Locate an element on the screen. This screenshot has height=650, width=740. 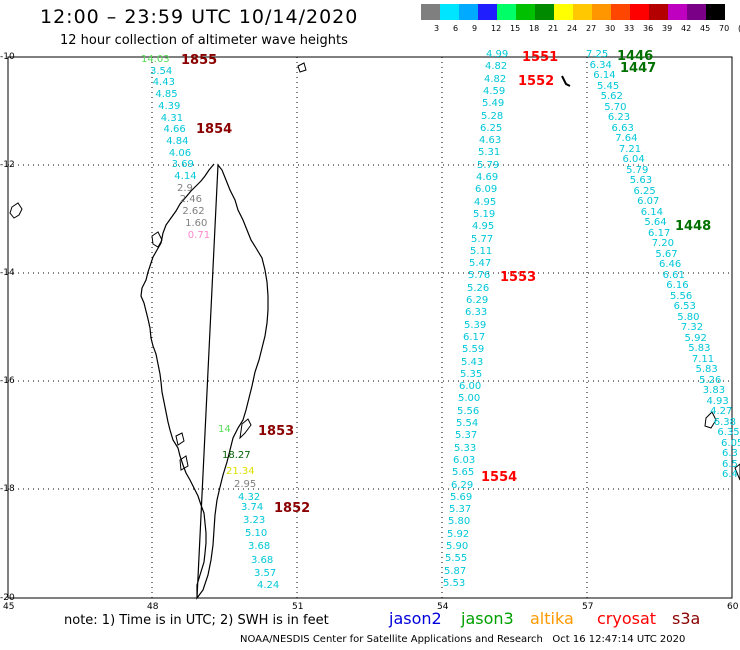
wave-height-value: 7.20 is located at coordinates (662, 243).